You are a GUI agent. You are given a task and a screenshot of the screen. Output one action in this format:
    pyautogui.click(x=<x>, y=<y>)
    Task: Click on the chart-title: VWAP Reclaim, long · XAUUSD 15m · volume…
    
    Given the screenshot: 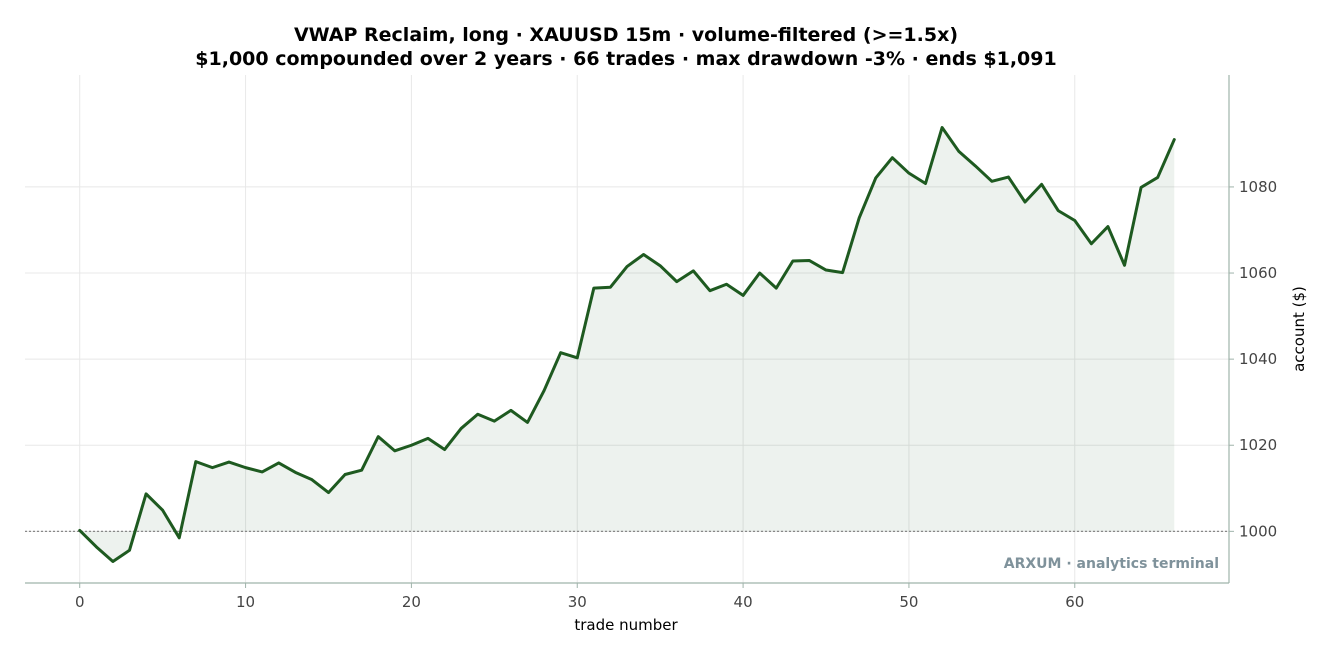 What is the action you would take?
    pyautogui.click(x=626, y=35)
    